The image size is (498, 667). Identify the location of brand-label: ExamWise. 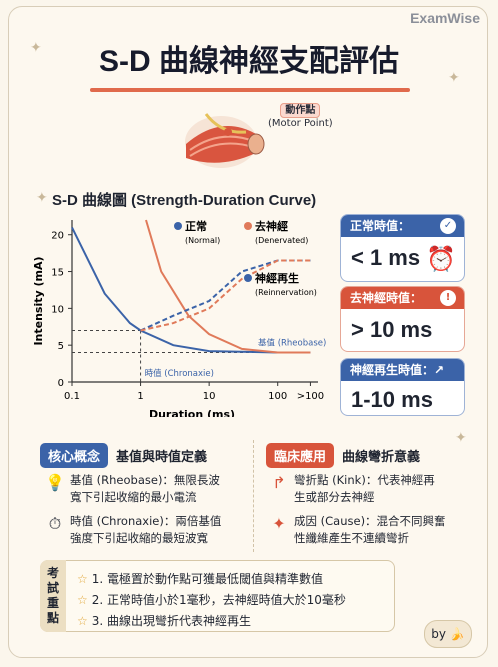
(445, 18).